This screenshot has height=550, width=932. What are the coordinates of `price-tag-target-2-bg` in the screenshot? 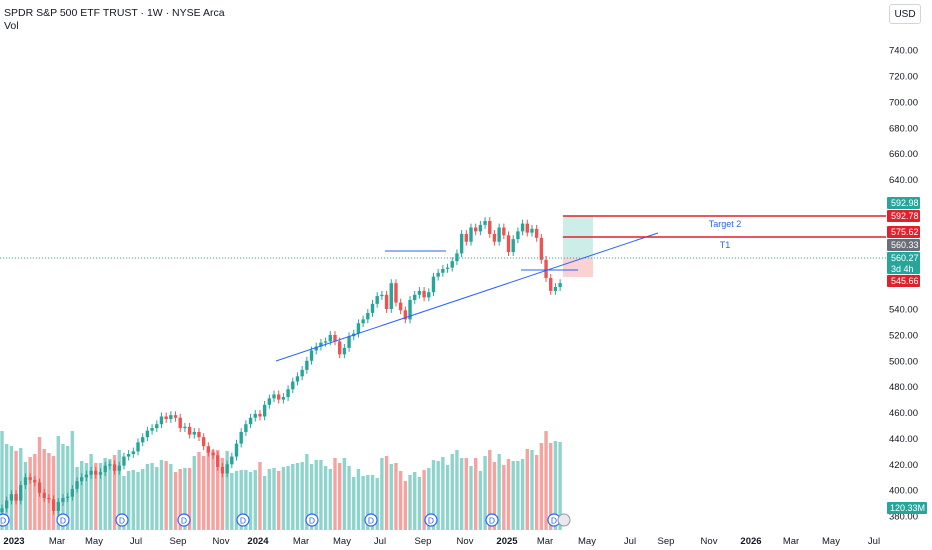 It's located at (903, 216).